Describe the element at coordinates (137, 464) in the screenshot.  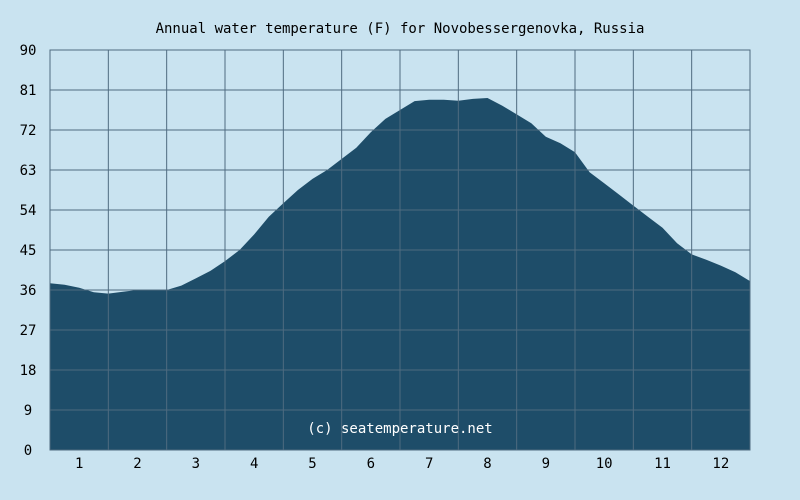
I see `x-tick-label: 2` at that location.